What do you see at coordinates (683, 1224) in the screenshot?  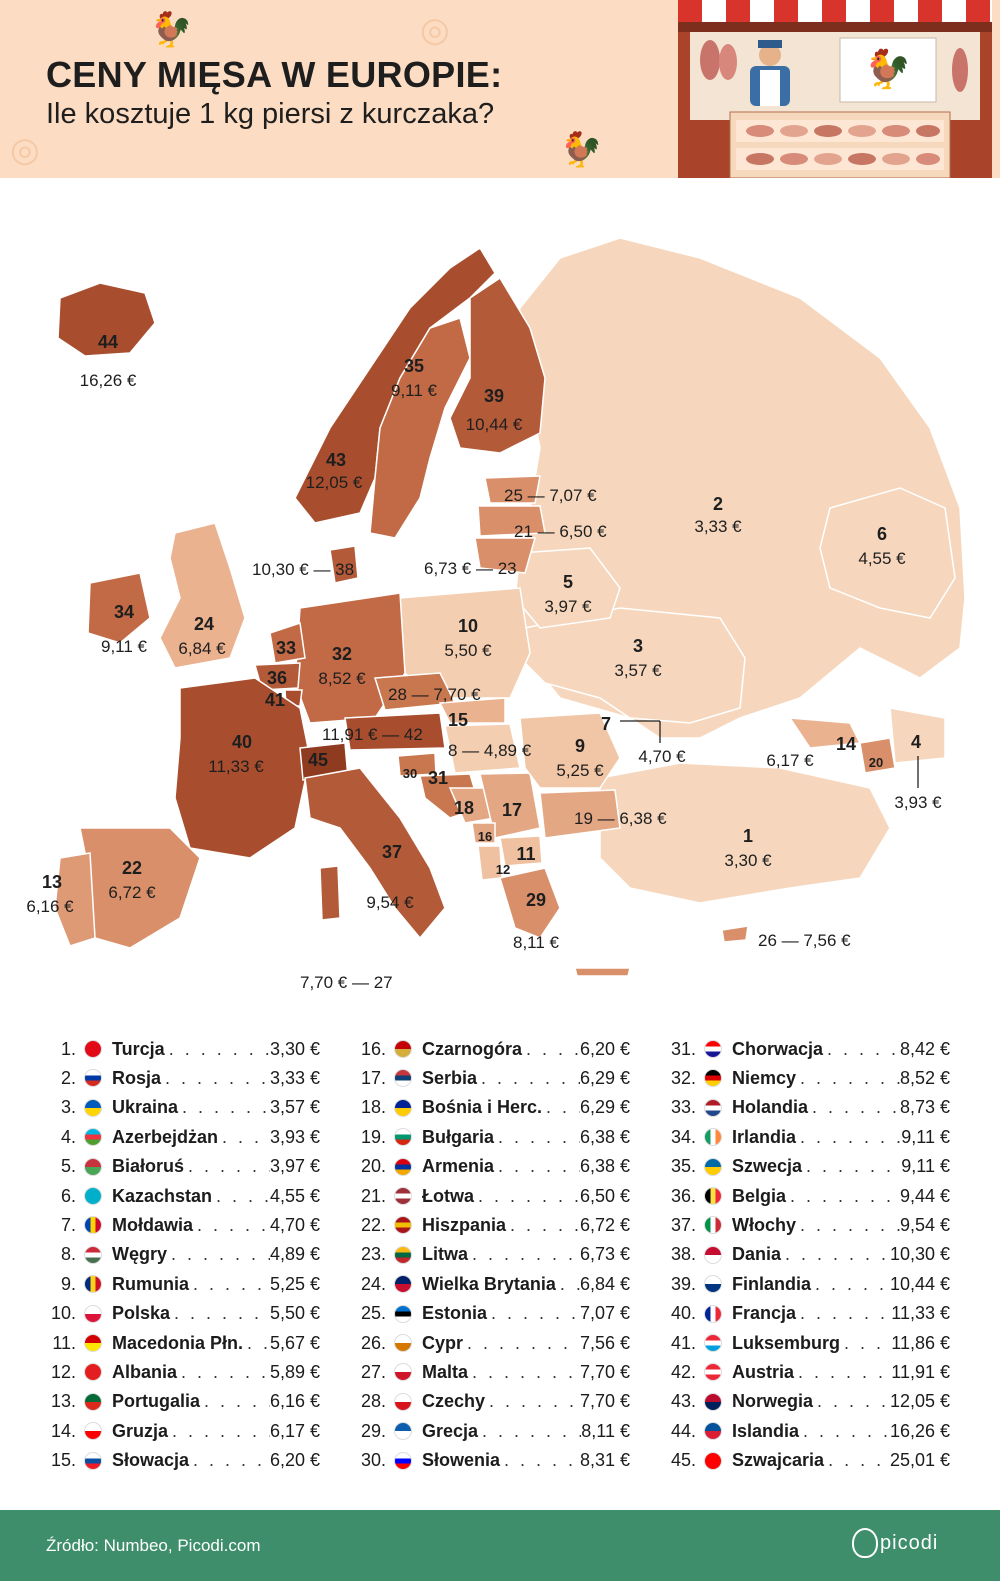 I see `row-rank: 37.` at bounding box center [683, 1224].